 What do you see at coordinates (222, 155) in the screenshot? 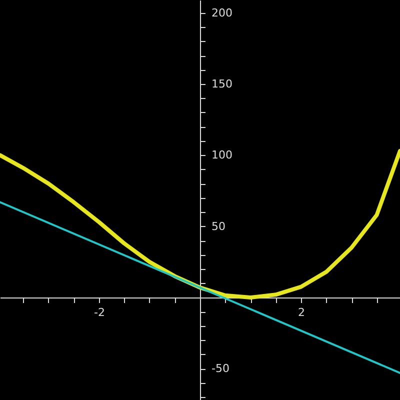
I see `y-tick-label: 100` at bounding box center [222, 155].